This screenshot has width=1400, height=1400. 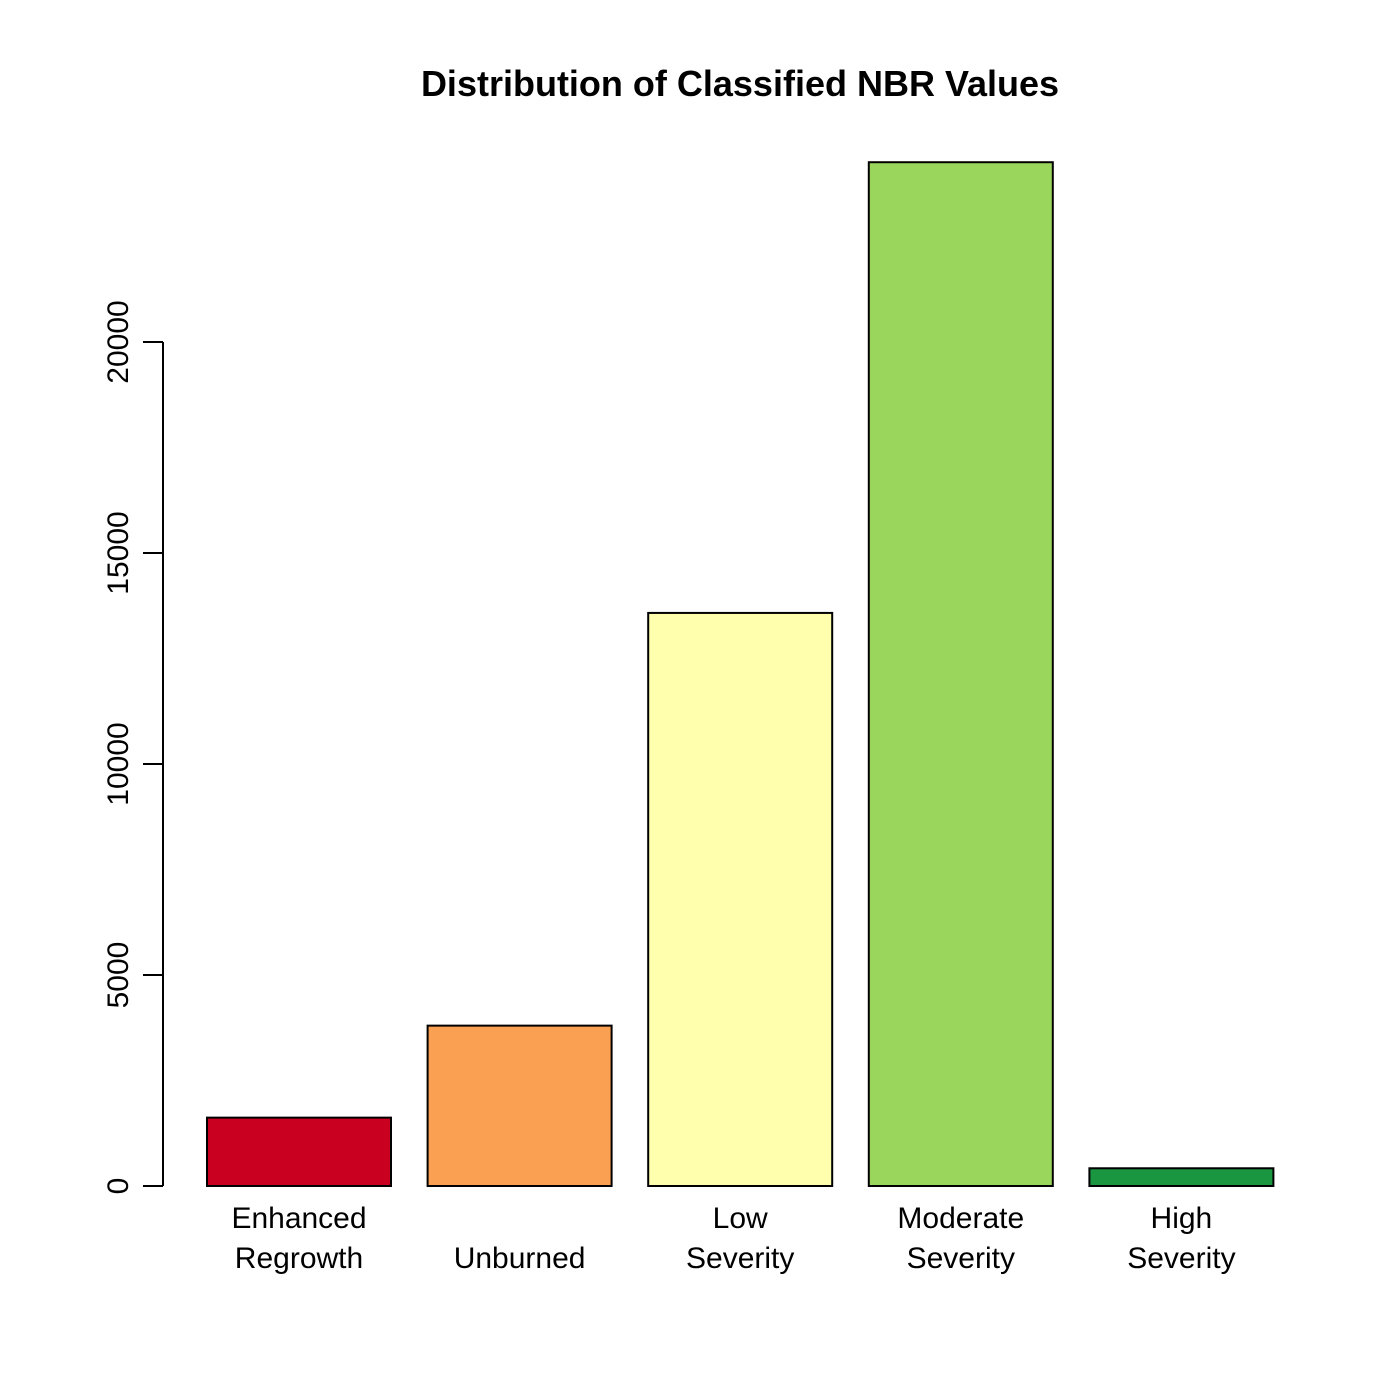 I want to click on y-tick-label: 20000, so click(x=118, y=341).